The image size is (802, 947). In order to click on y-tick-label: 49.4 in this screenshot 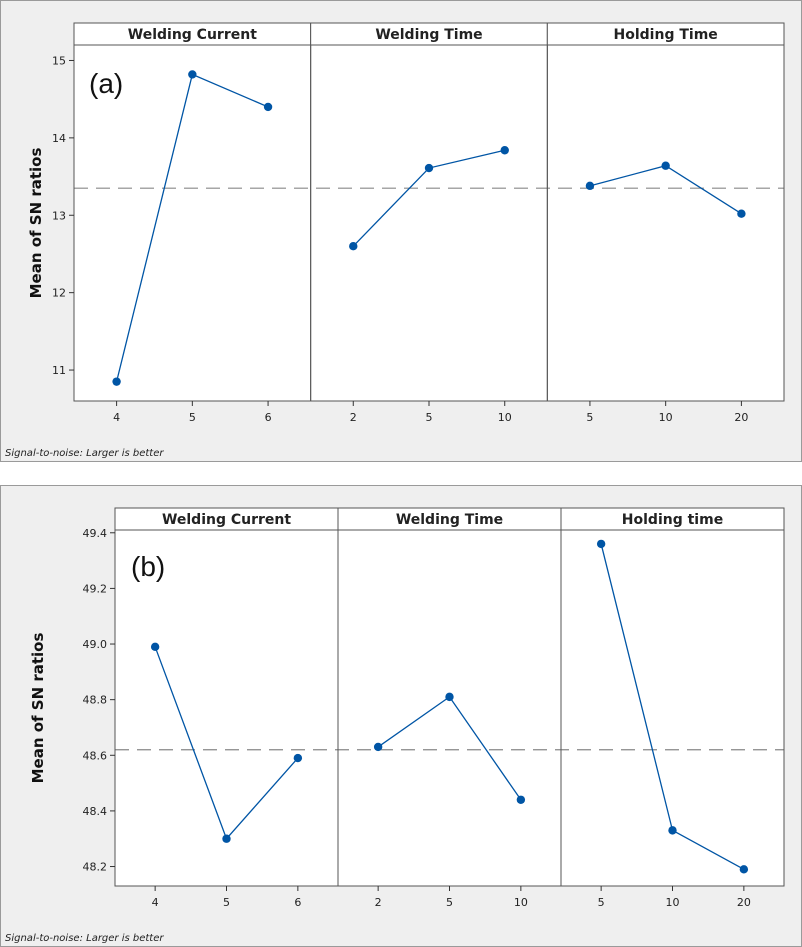, I will do `click(95, 533)`.